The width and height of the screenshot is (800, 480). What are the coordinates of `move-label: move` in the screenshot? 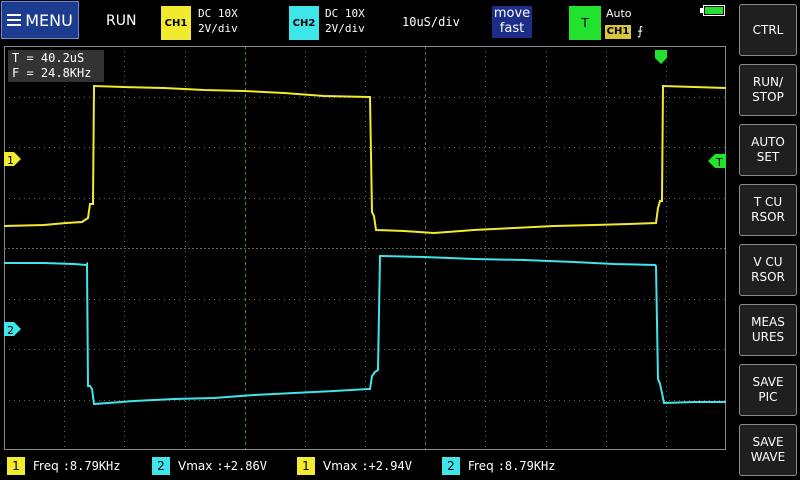 It's located at (512, 13).